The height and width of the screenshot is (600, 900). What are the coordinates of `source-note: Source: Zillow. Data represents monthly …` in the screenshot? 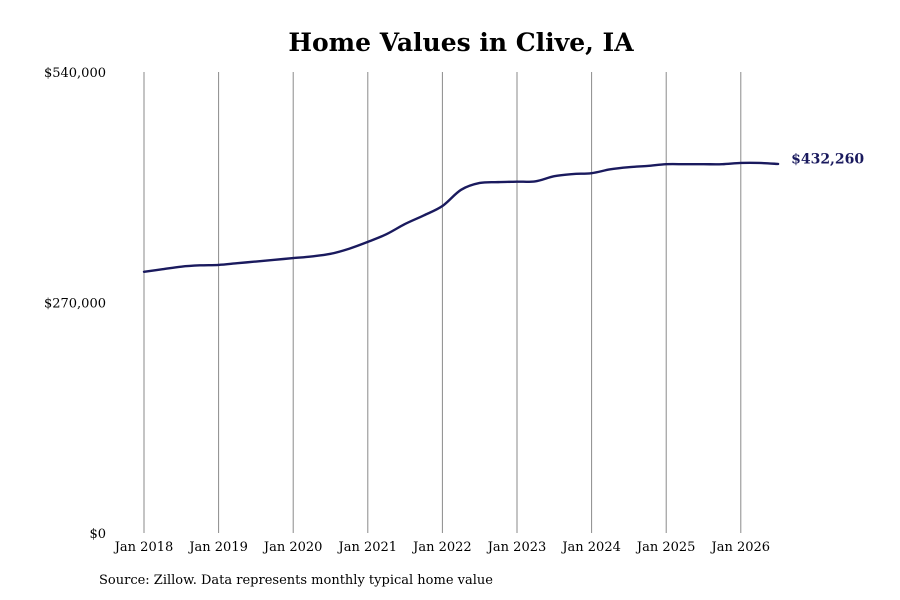 It's located at (296, 580).